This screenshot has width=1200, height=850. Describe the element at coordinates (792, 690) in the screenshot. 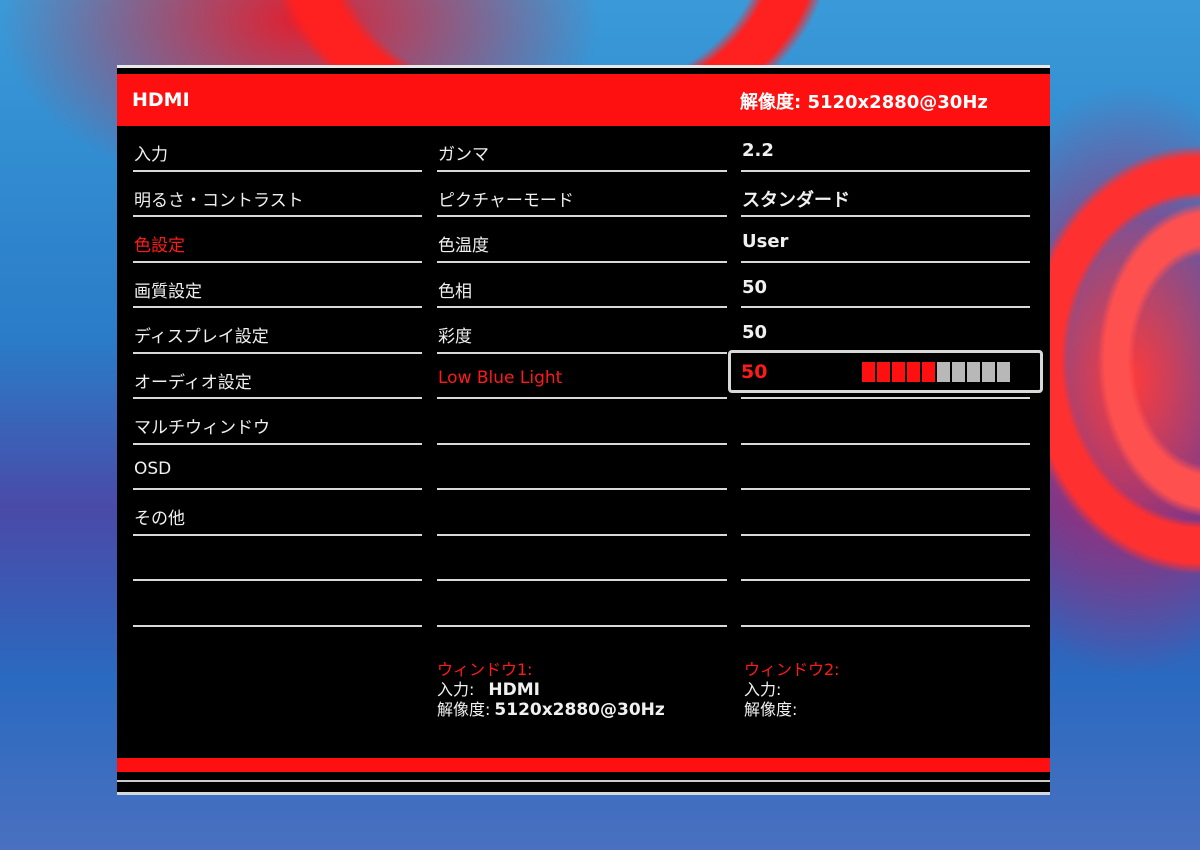

I see `window2-info: ウィンドウ2: 入力: 解像度:` at that location.